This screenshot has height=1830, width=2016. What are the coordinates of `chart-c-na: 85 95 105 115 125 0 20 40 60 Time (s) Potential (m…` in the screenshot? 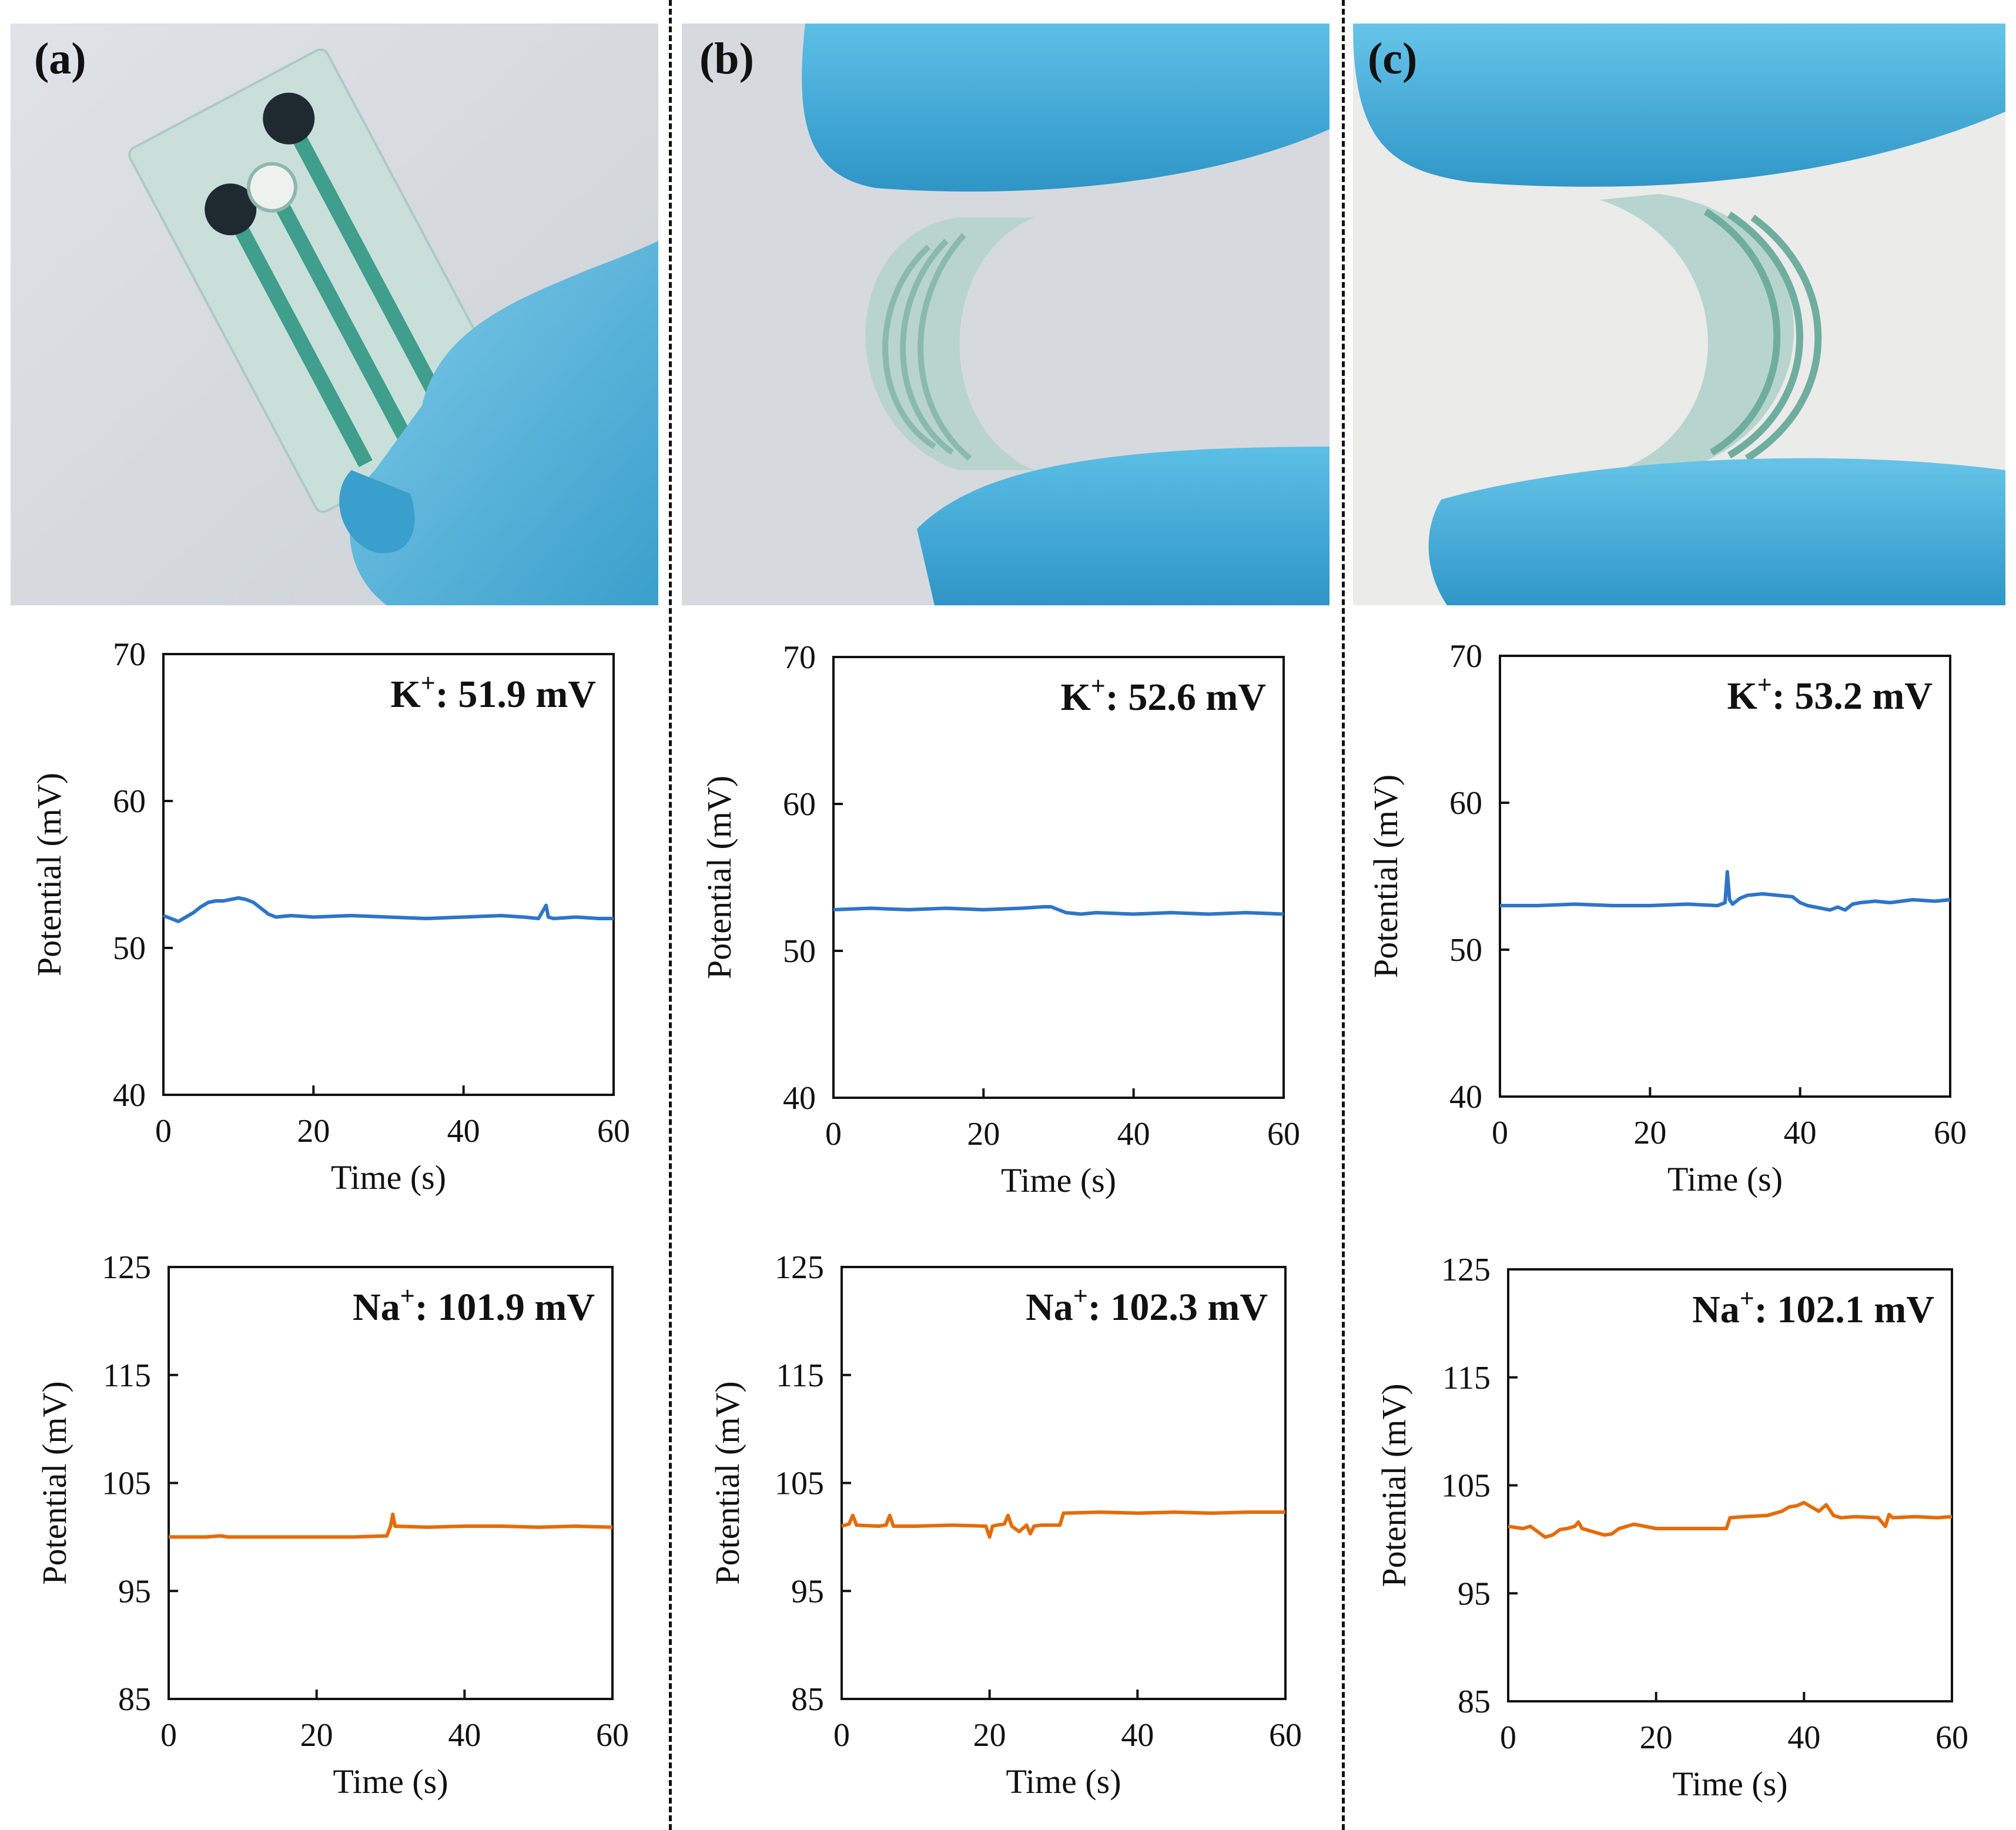 It's located at (1672, 1527).